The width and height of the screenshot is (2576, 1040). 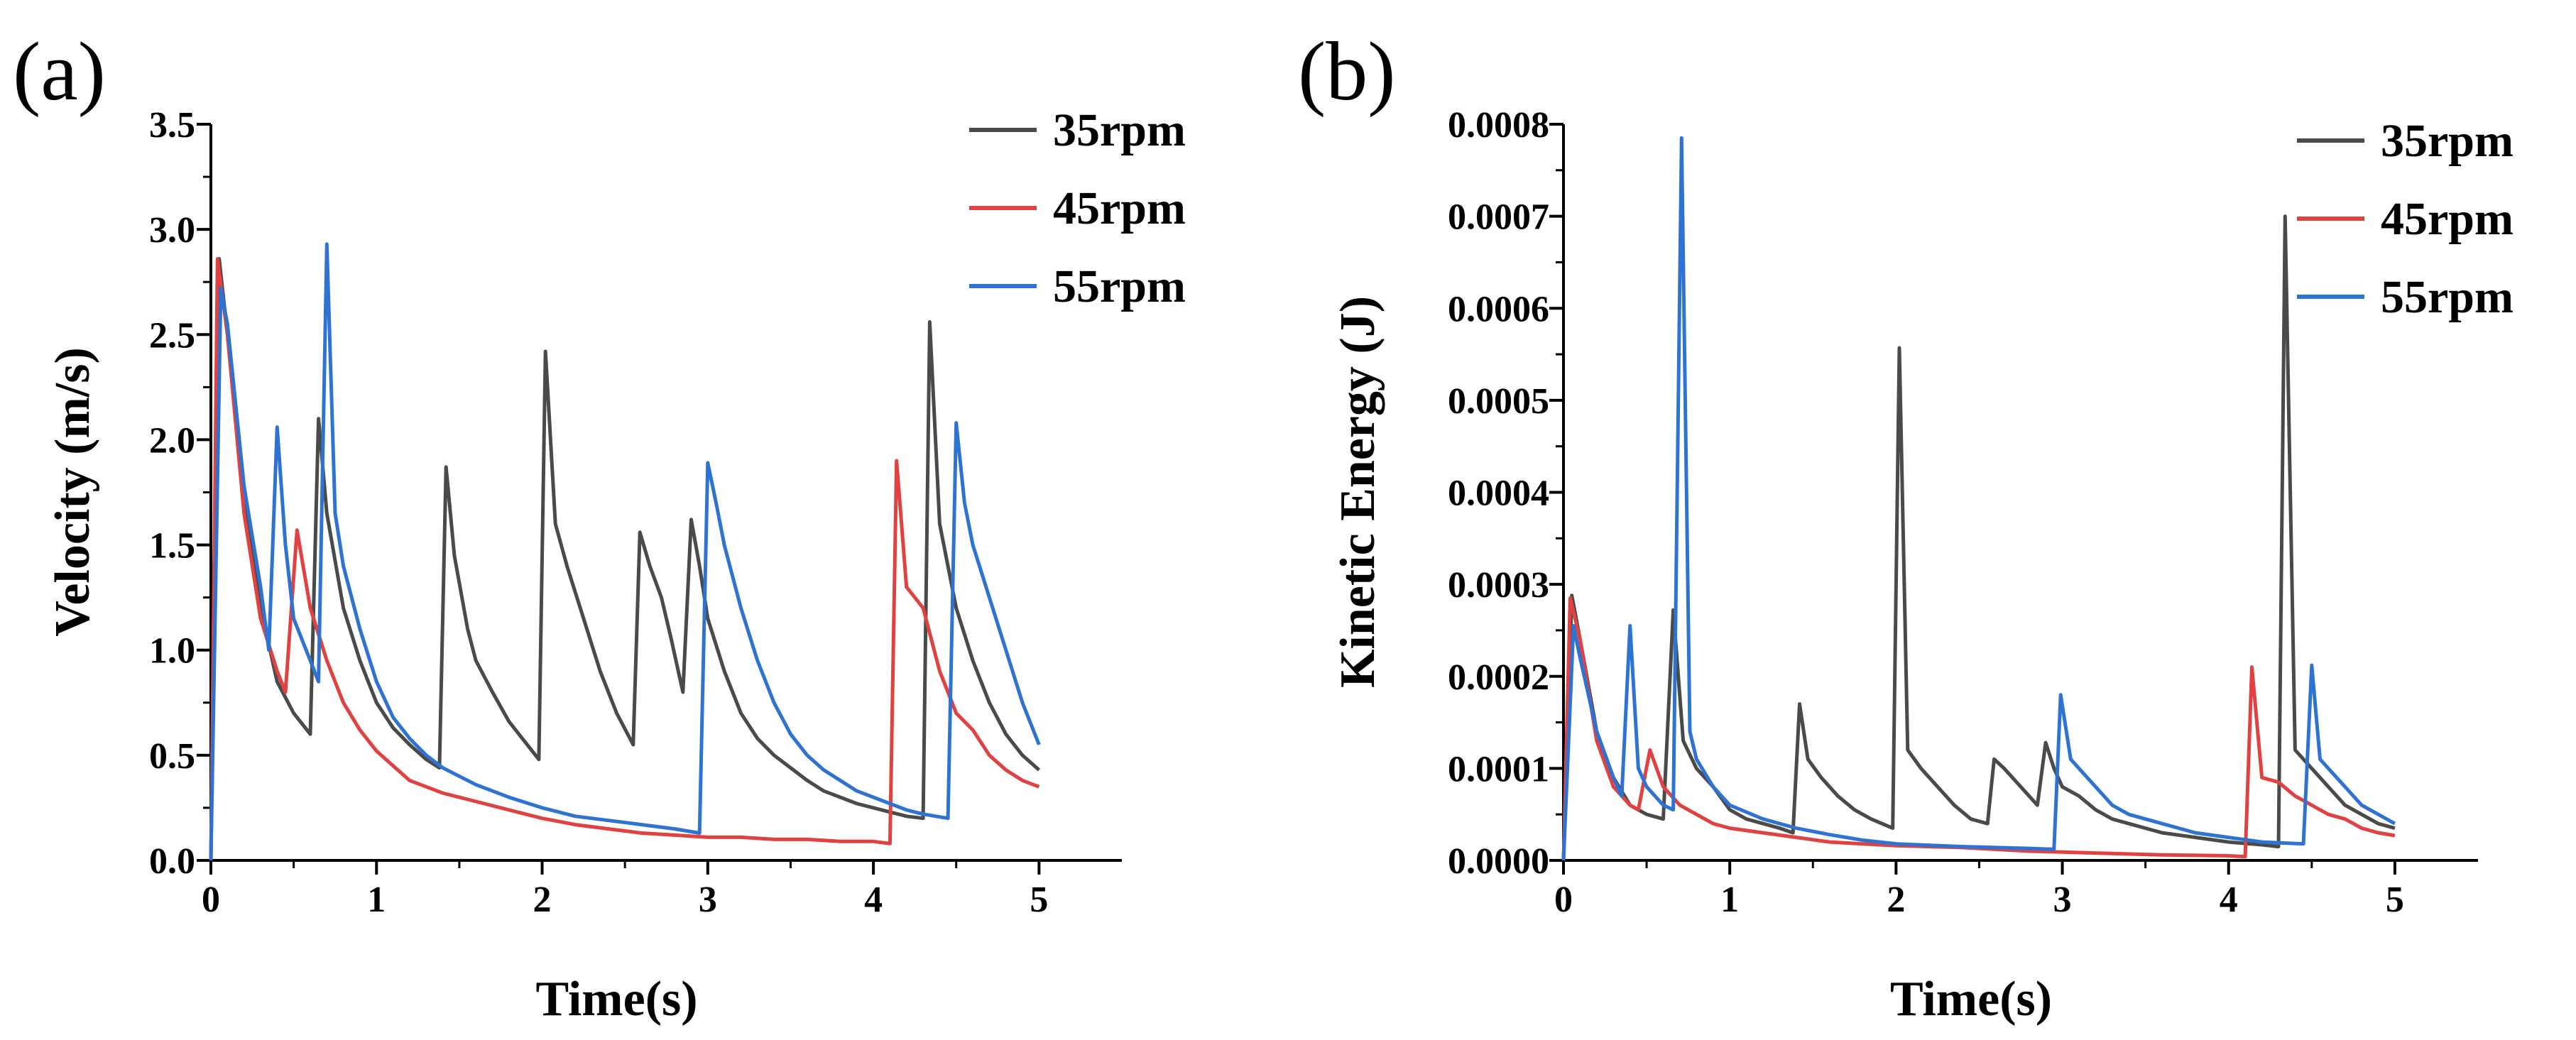 What do you see at coordinates (1498, 769) in the screenshot?
I see `y-tick-label: 0.0001` at bounding box center [1498, 769].